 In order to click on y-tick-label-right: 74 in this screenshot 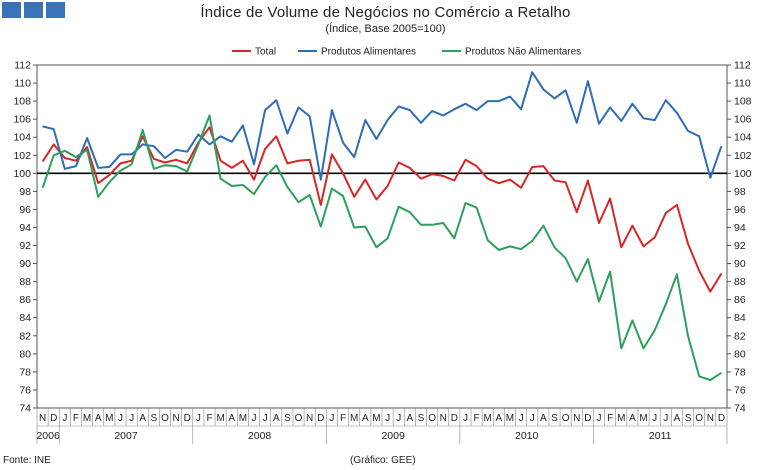, I will do `click(740, 409)`.